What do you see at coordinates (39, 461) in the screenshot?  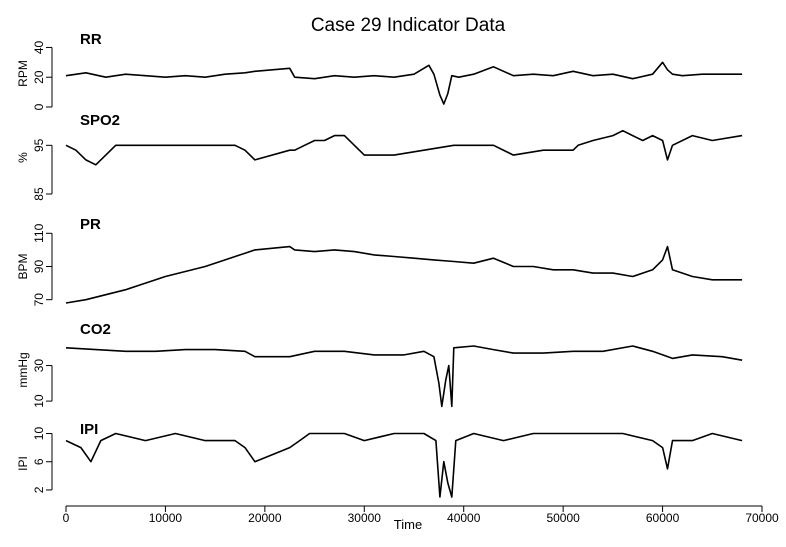 I see `y-tick-label-ipi: 6` at bounding box center [39, 461].